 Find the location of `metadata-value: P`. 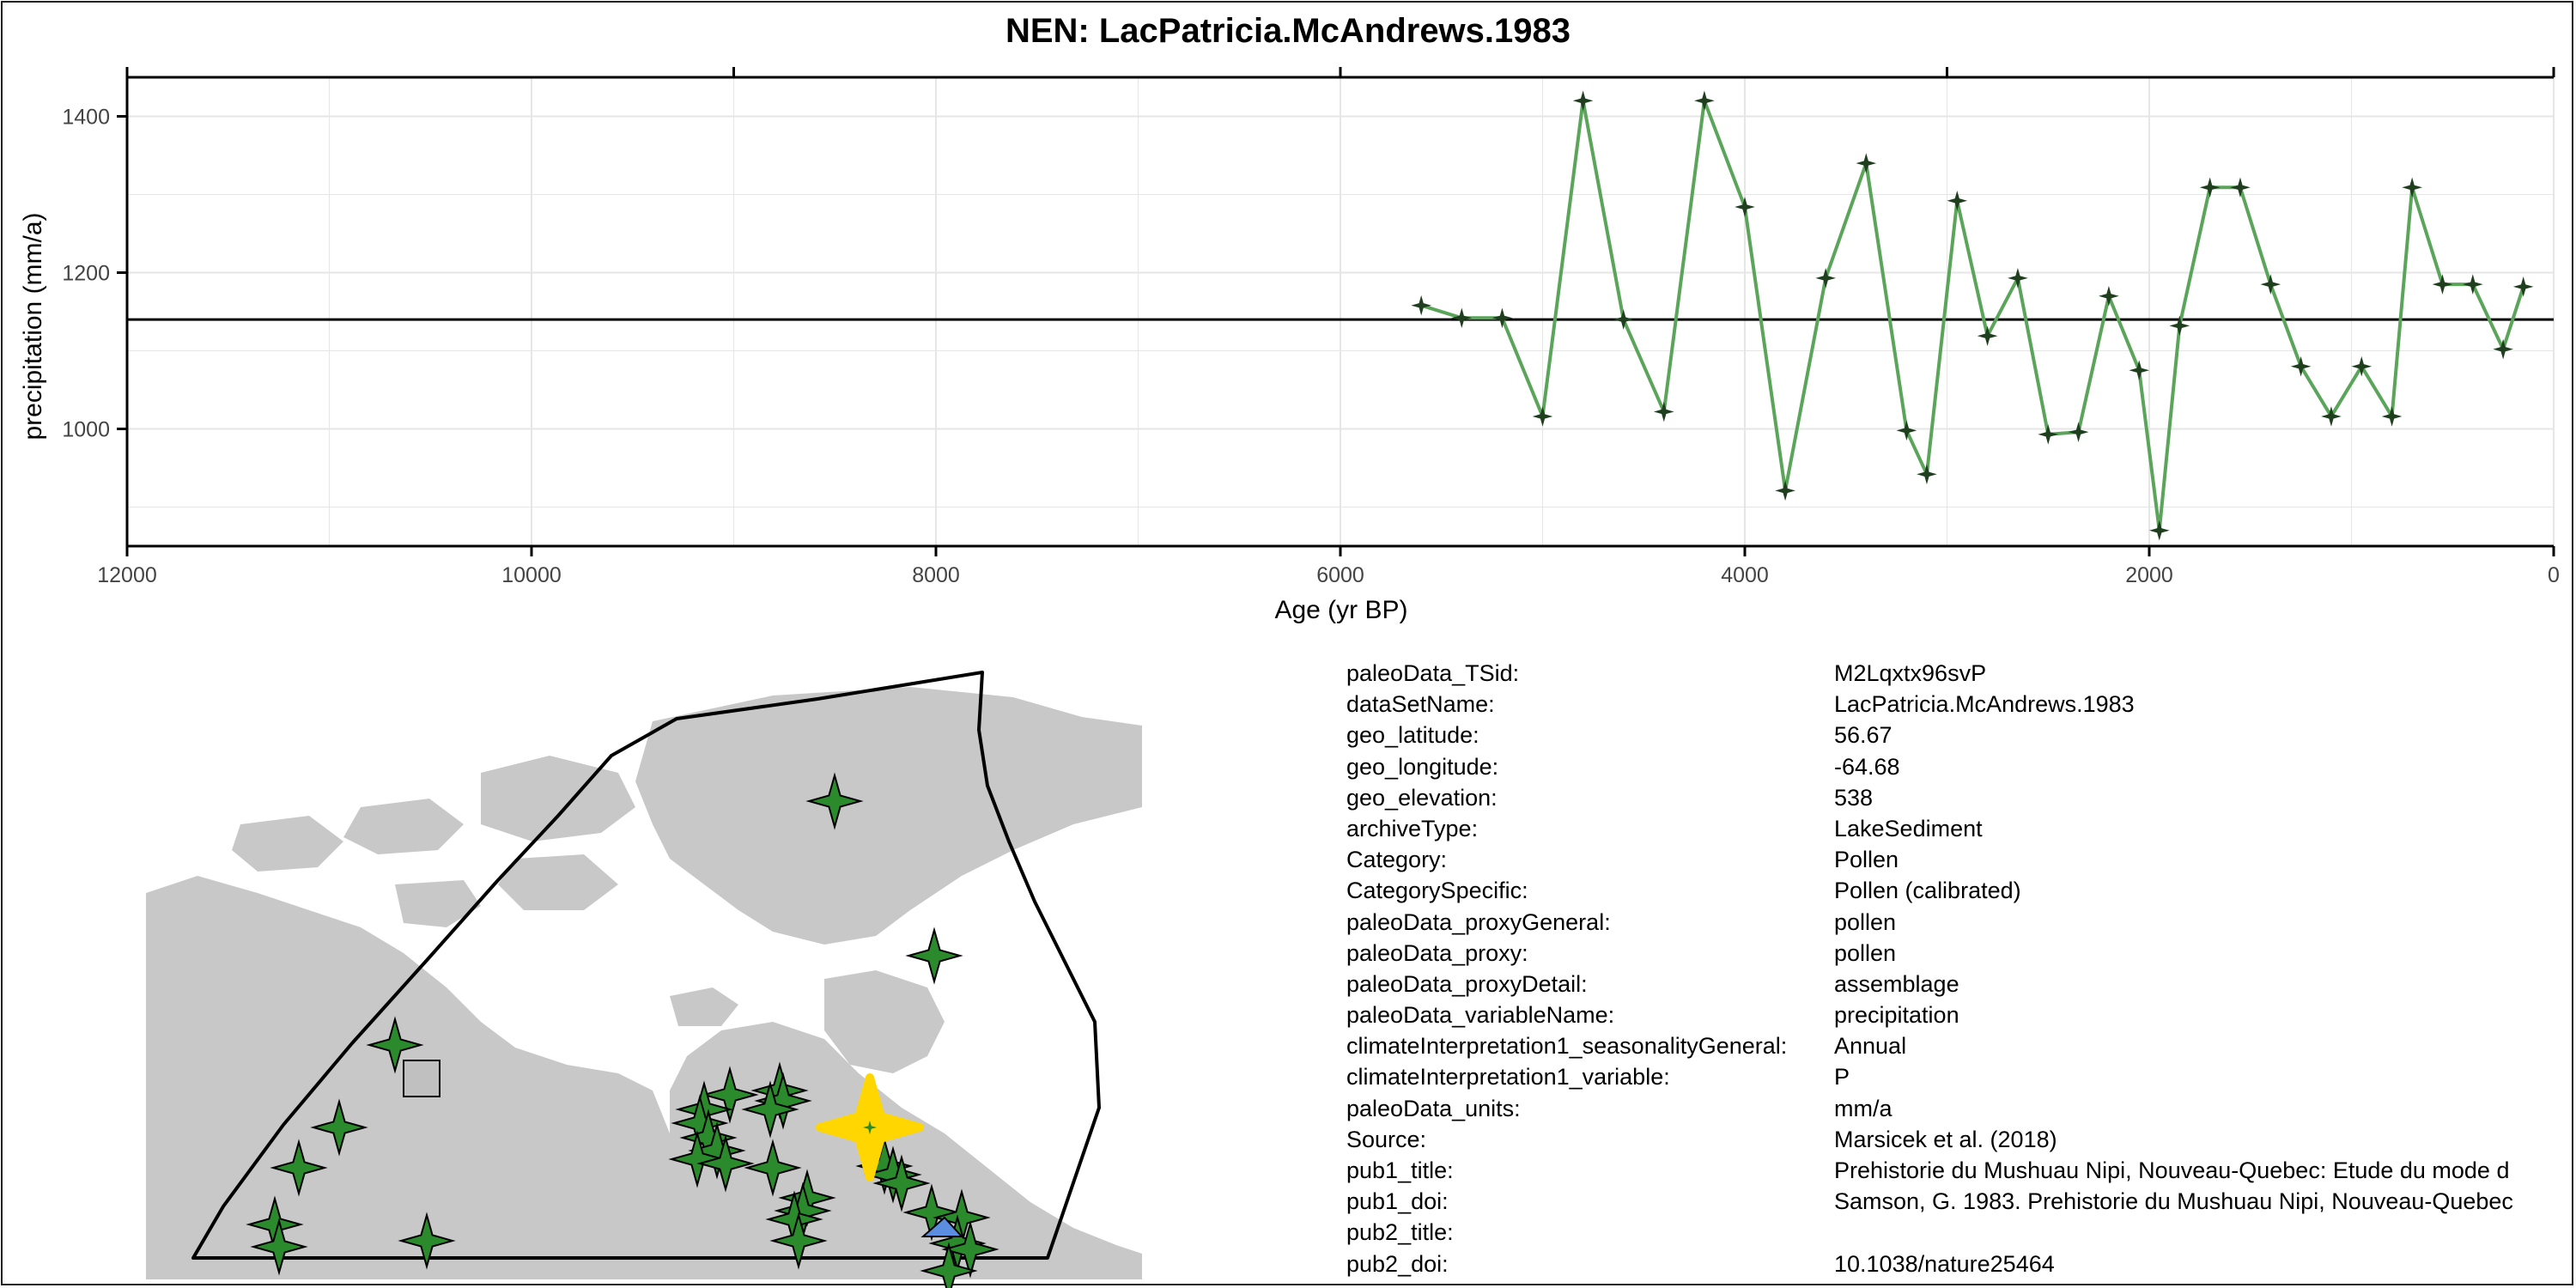

metadata-value: P is located at coordinates (1842, 1078).